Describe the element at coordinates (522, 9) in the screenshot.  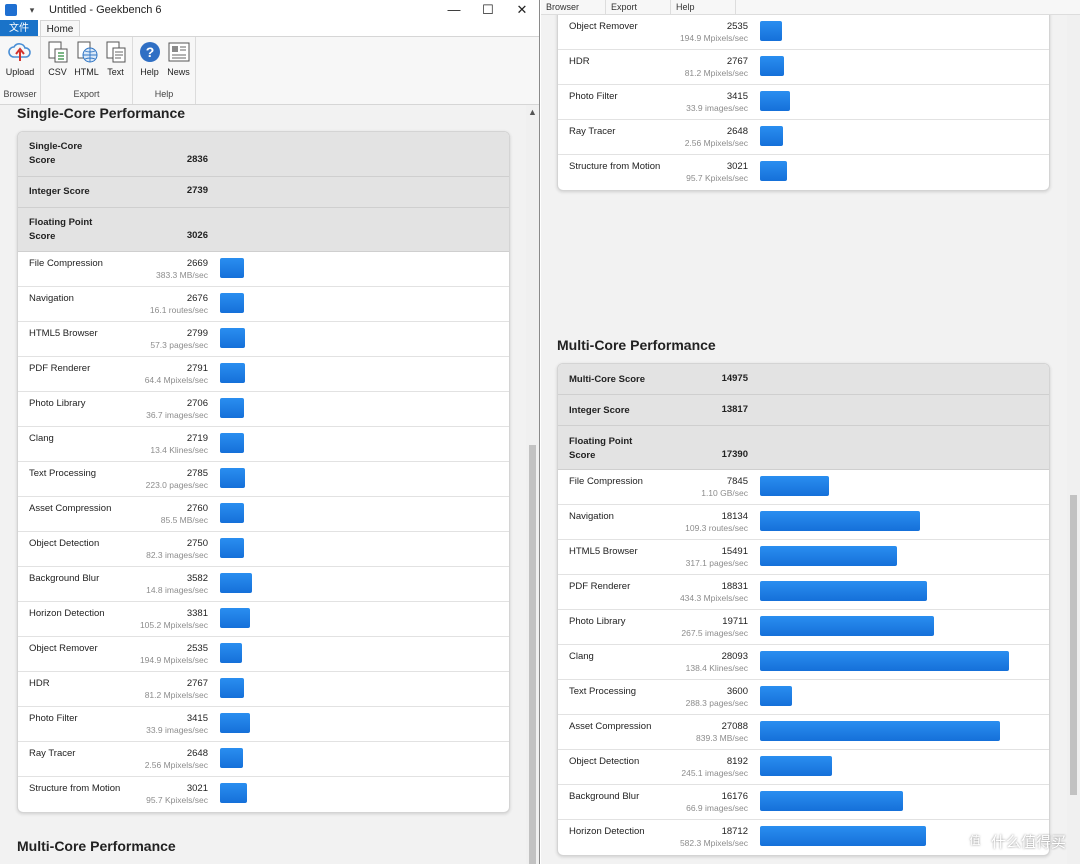
I see `close-button: ✕` at that location.